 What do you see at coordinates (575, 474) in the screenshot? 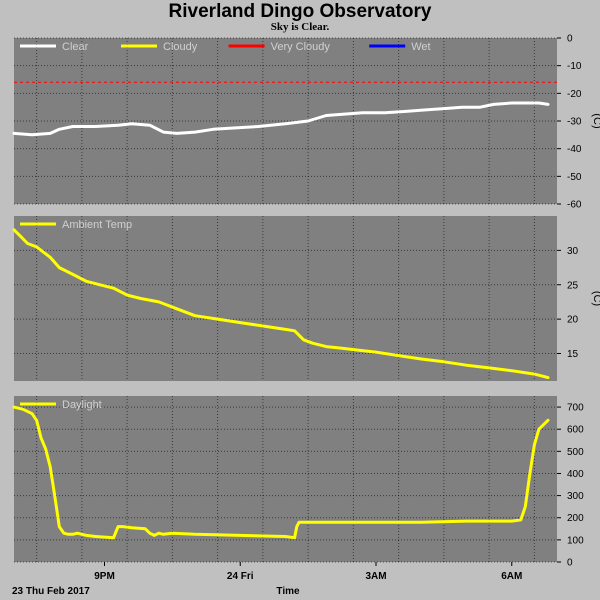
I see `panel-3-y-tick-label: 400` at bounding box center [575, 474].